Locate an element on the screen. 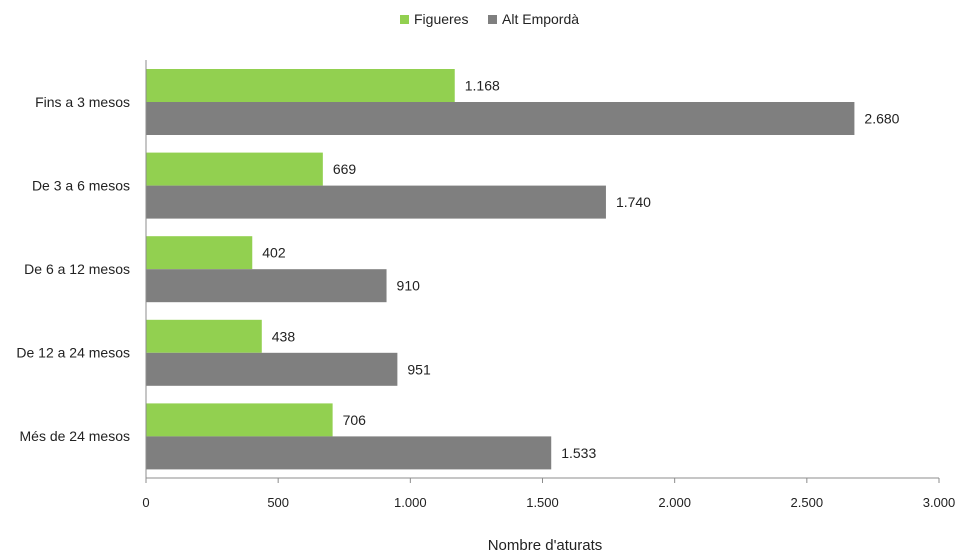  data-label: 1.740 is located at coordinates (633, 202).